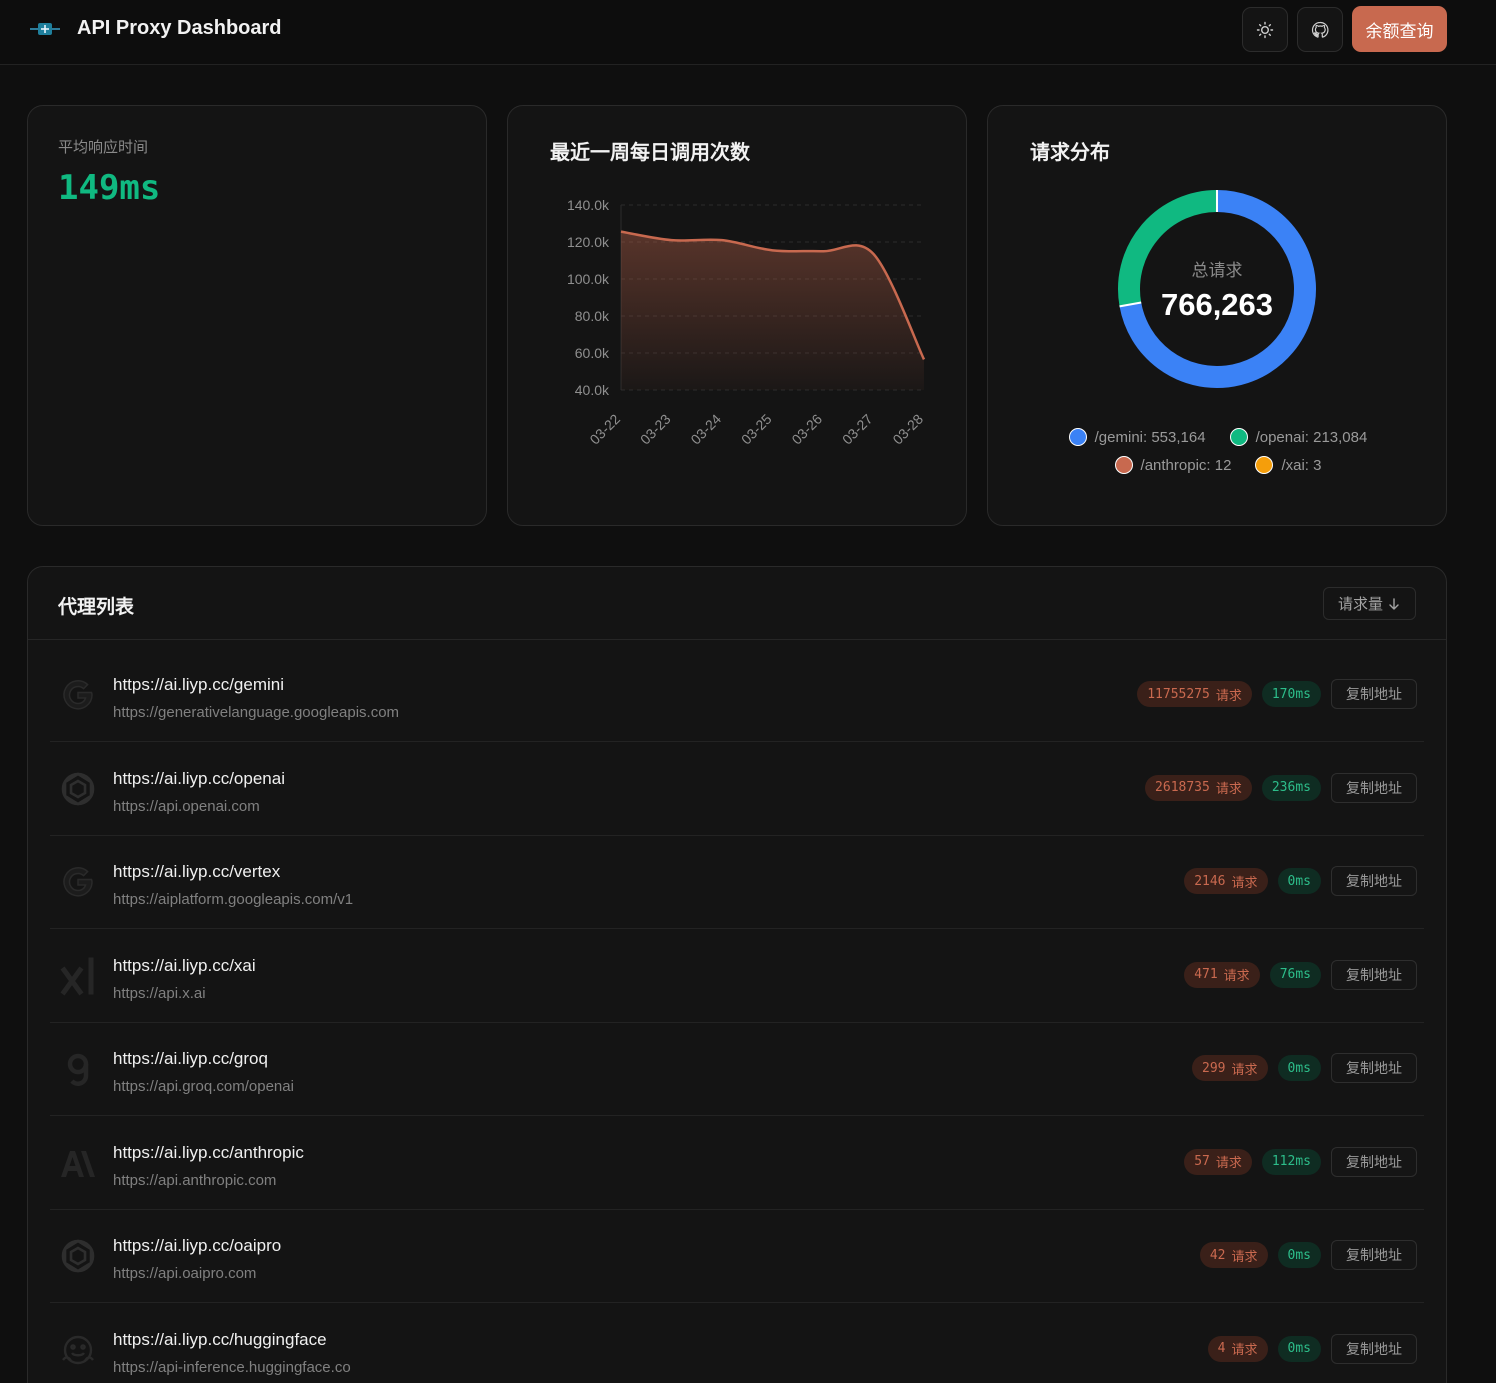 The image size is (1496, 1383). What do you see at coordinates (705, 429) in the screenshot?
I see `x-tick-label: 03-24` at bounding box center [705, 429].